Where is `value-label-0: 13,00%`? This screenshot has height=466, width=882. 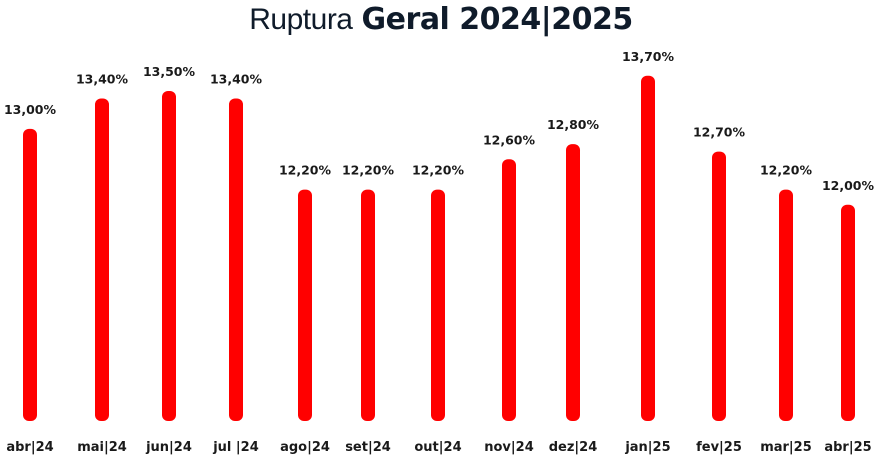 value-label-0: 13,00% is located at coordinates (30, 109).